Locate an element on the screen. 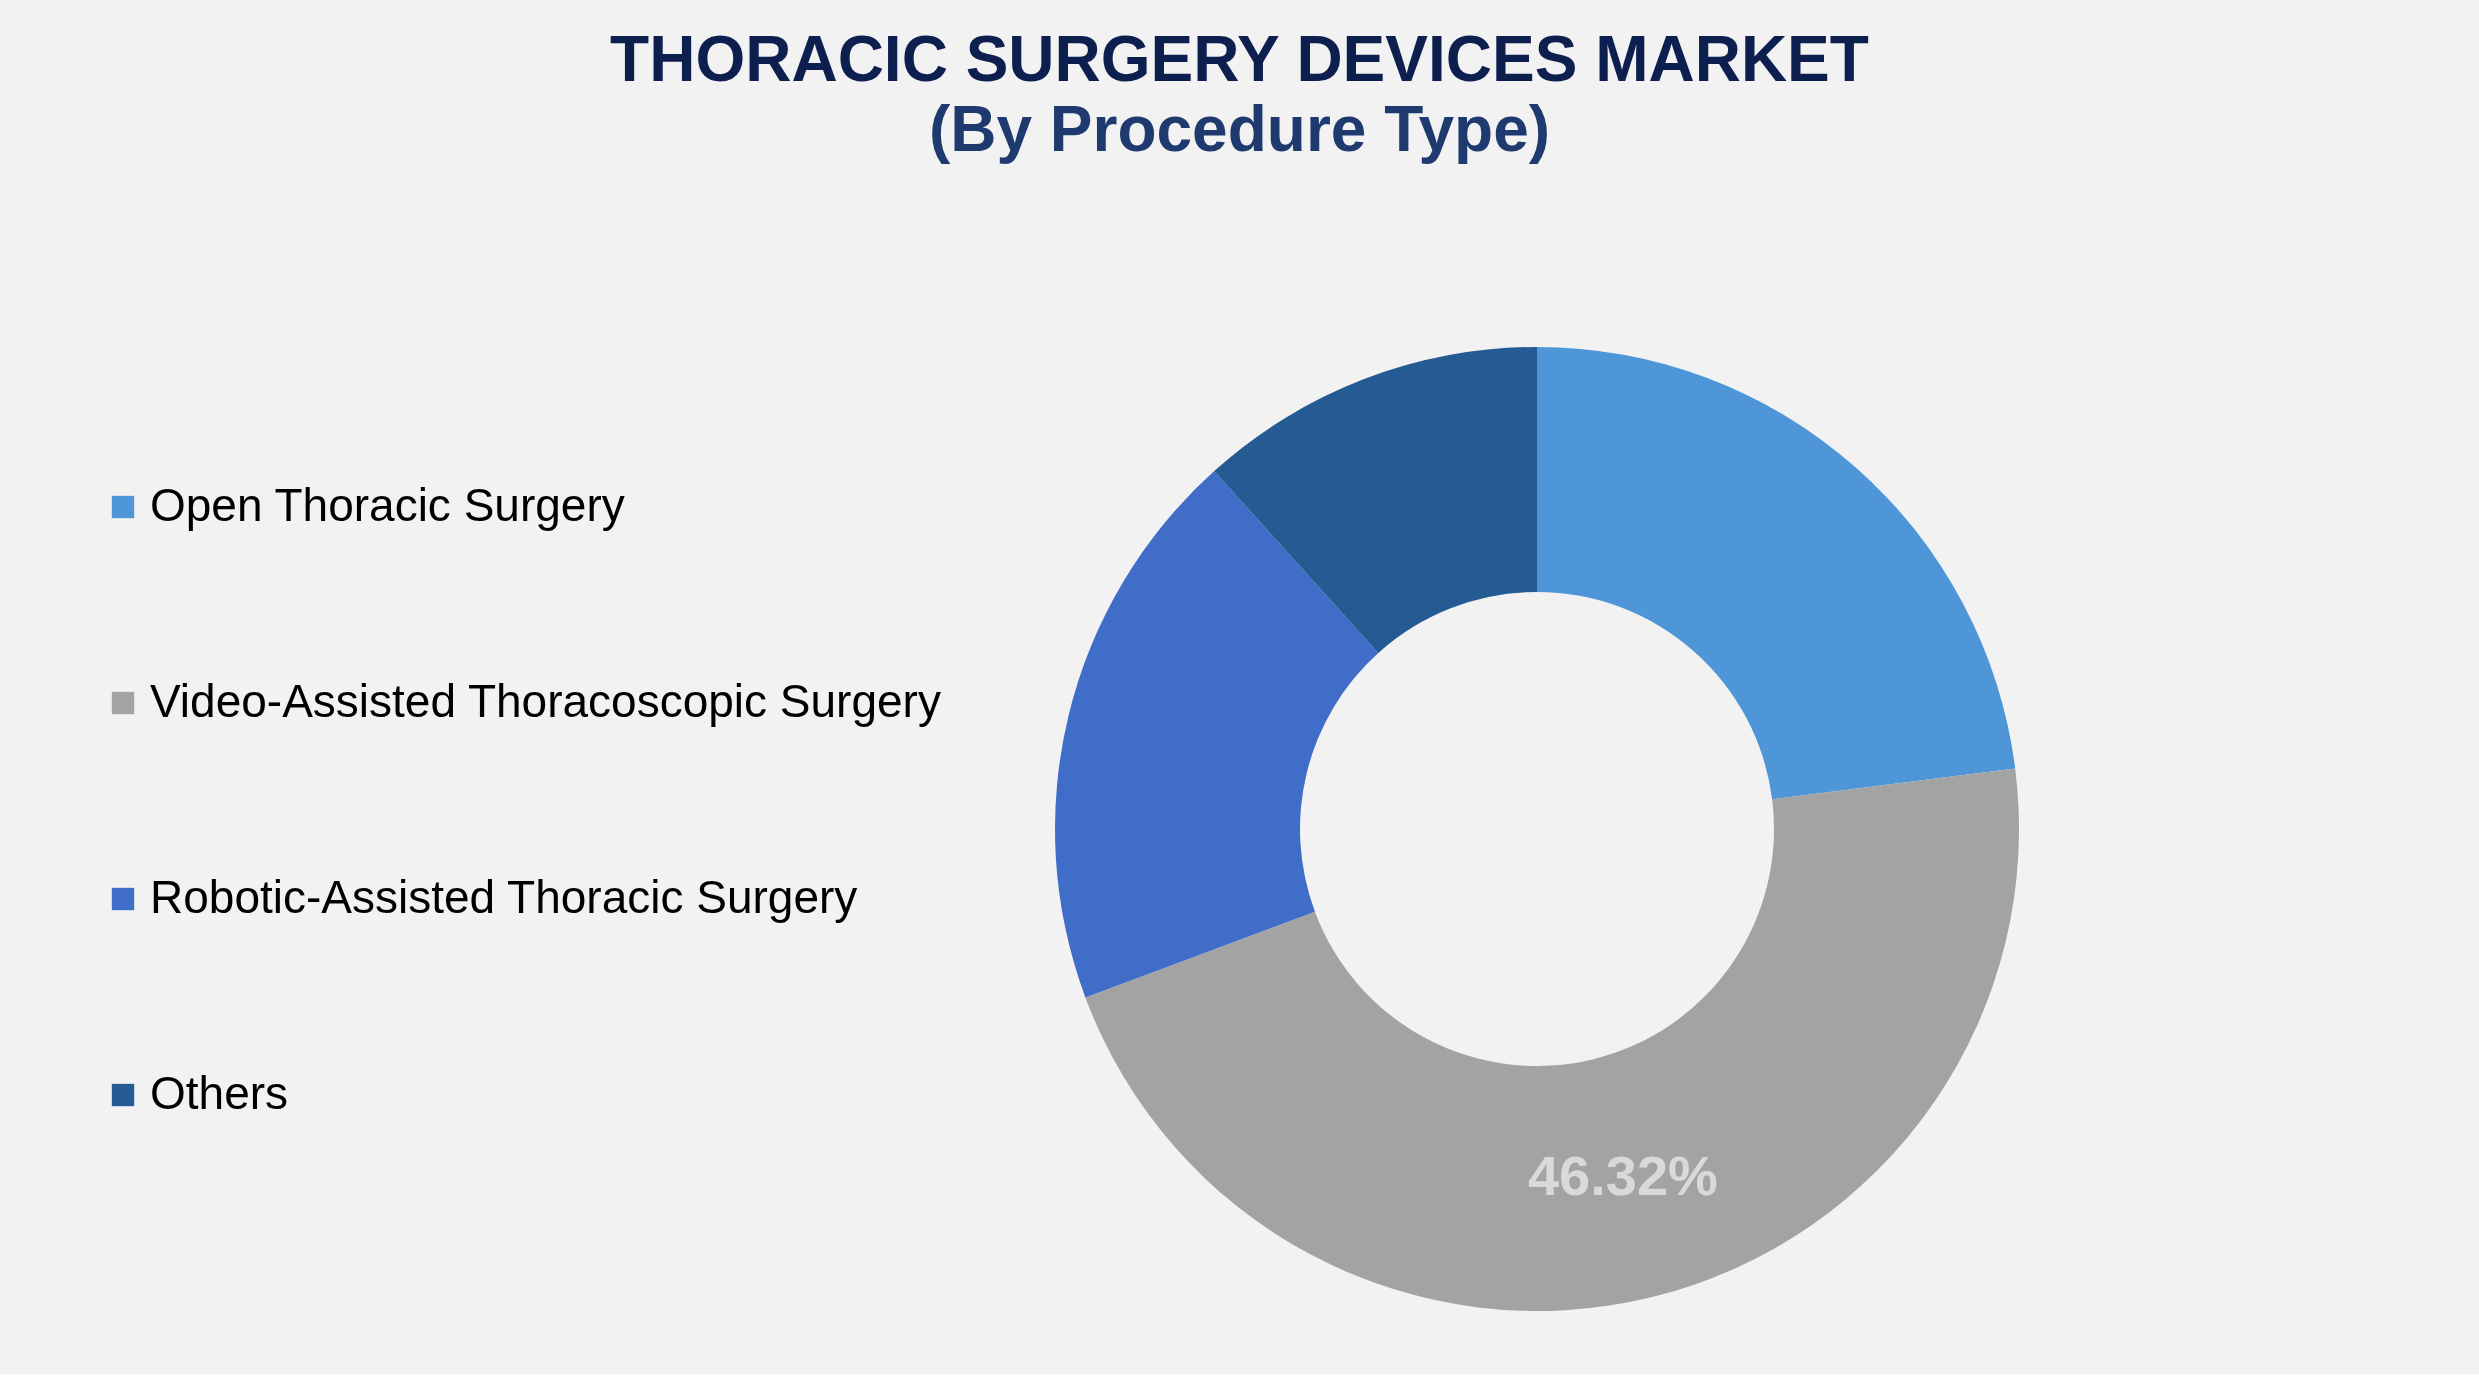 This screenshot has width=2479, height=1399. legend-label: Video-Assisted Thoracoscopic Surgery is located at coordinates (545, 701).